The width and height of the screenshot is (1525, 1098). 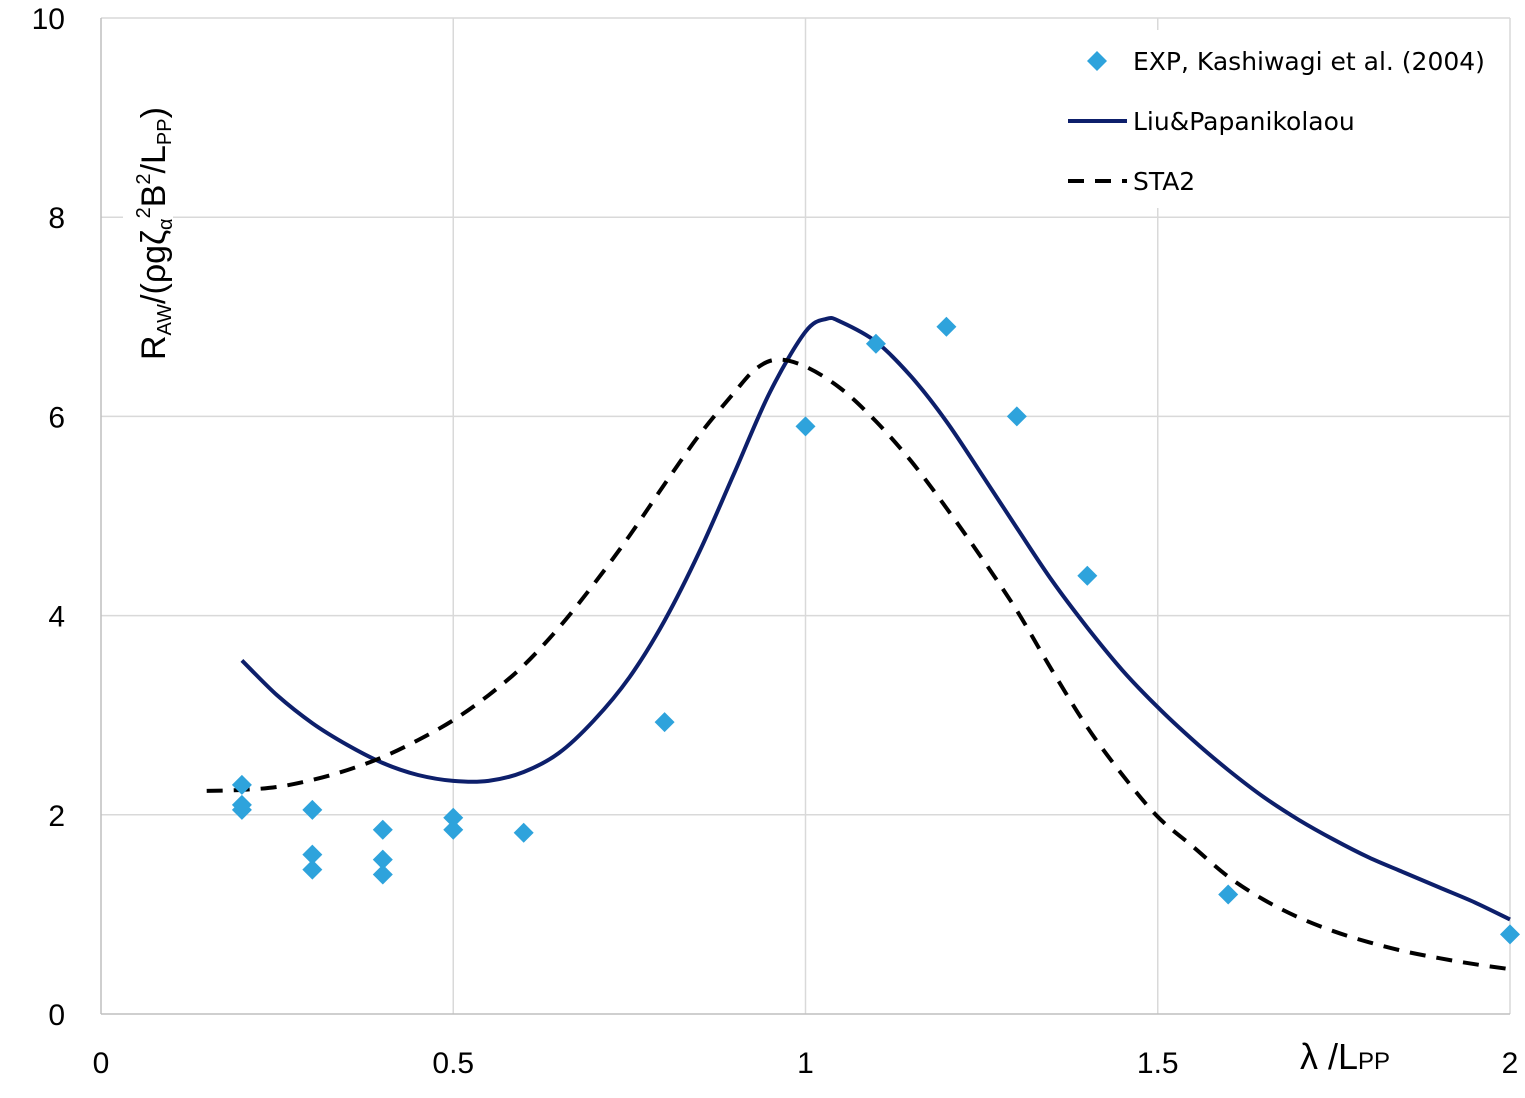 I want to click on legend-label: STA2, so click(x=1164, y=181).